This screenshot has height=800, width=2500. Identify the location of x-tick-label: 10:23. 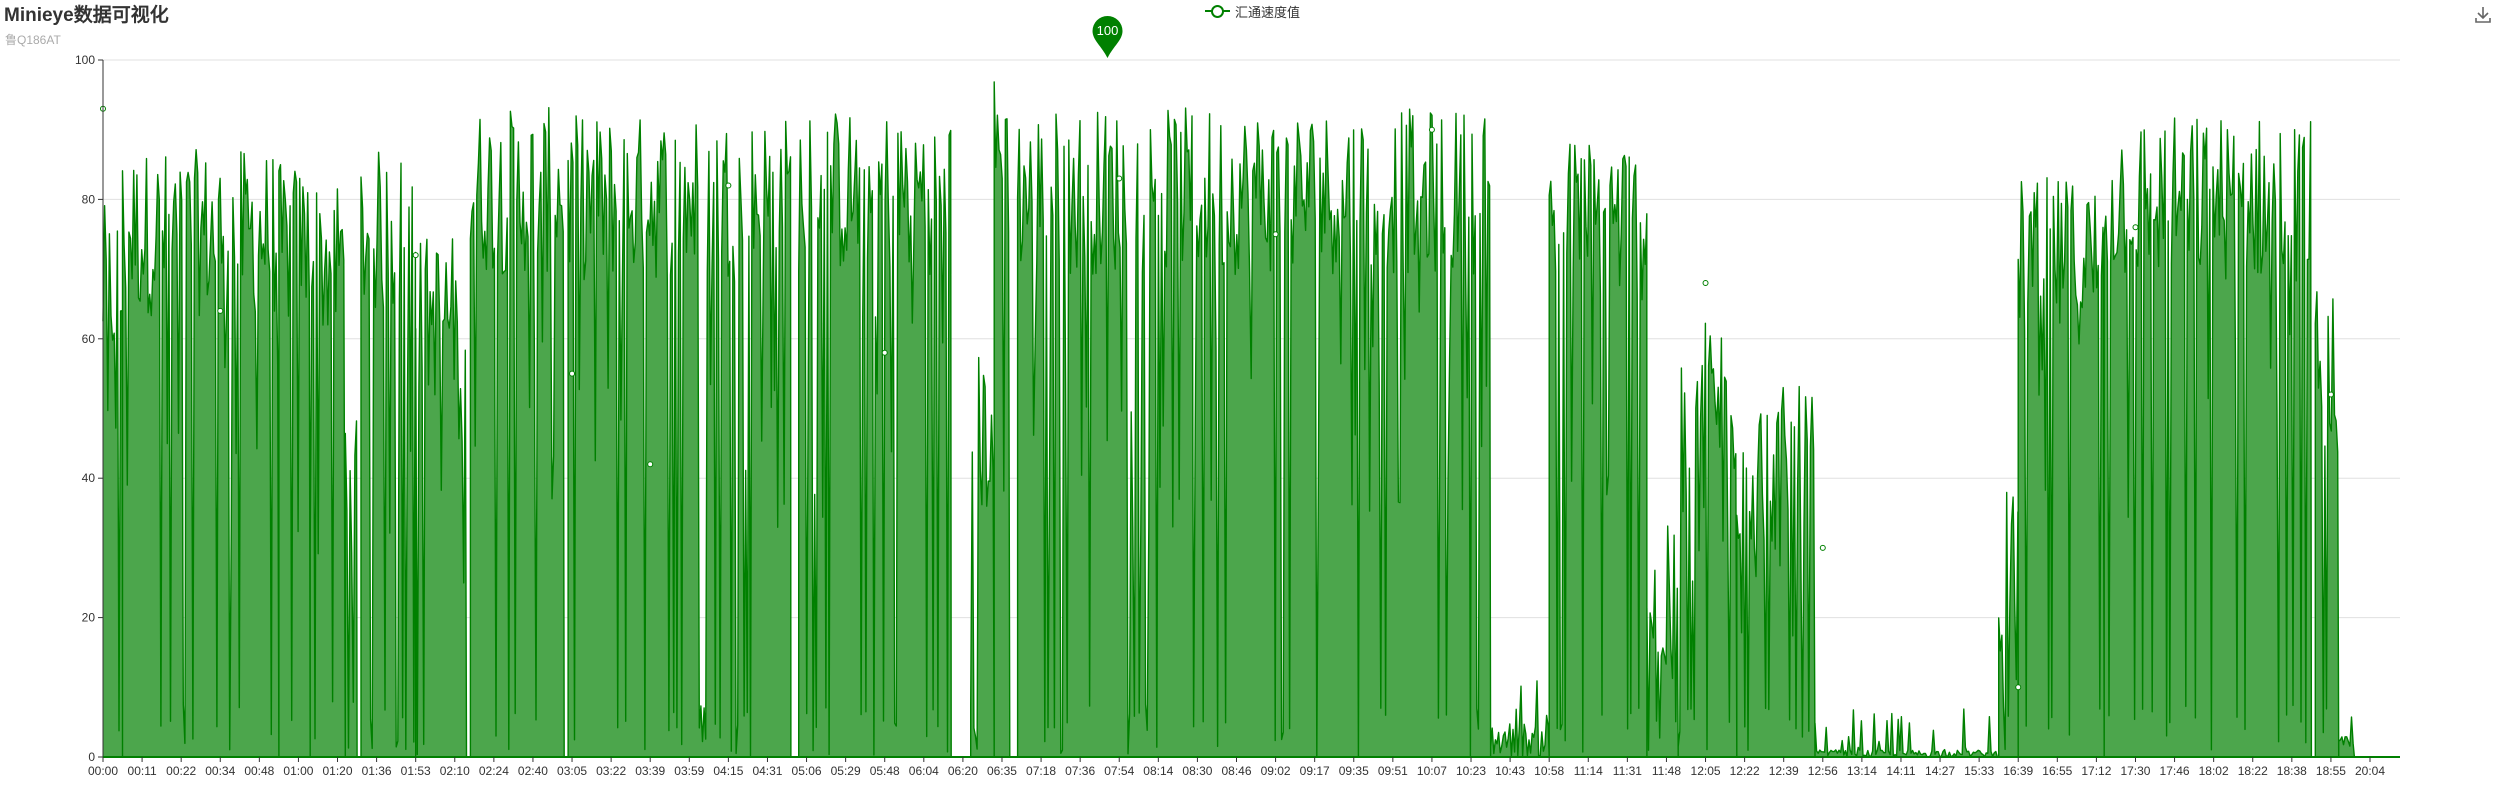
(1471, 771).